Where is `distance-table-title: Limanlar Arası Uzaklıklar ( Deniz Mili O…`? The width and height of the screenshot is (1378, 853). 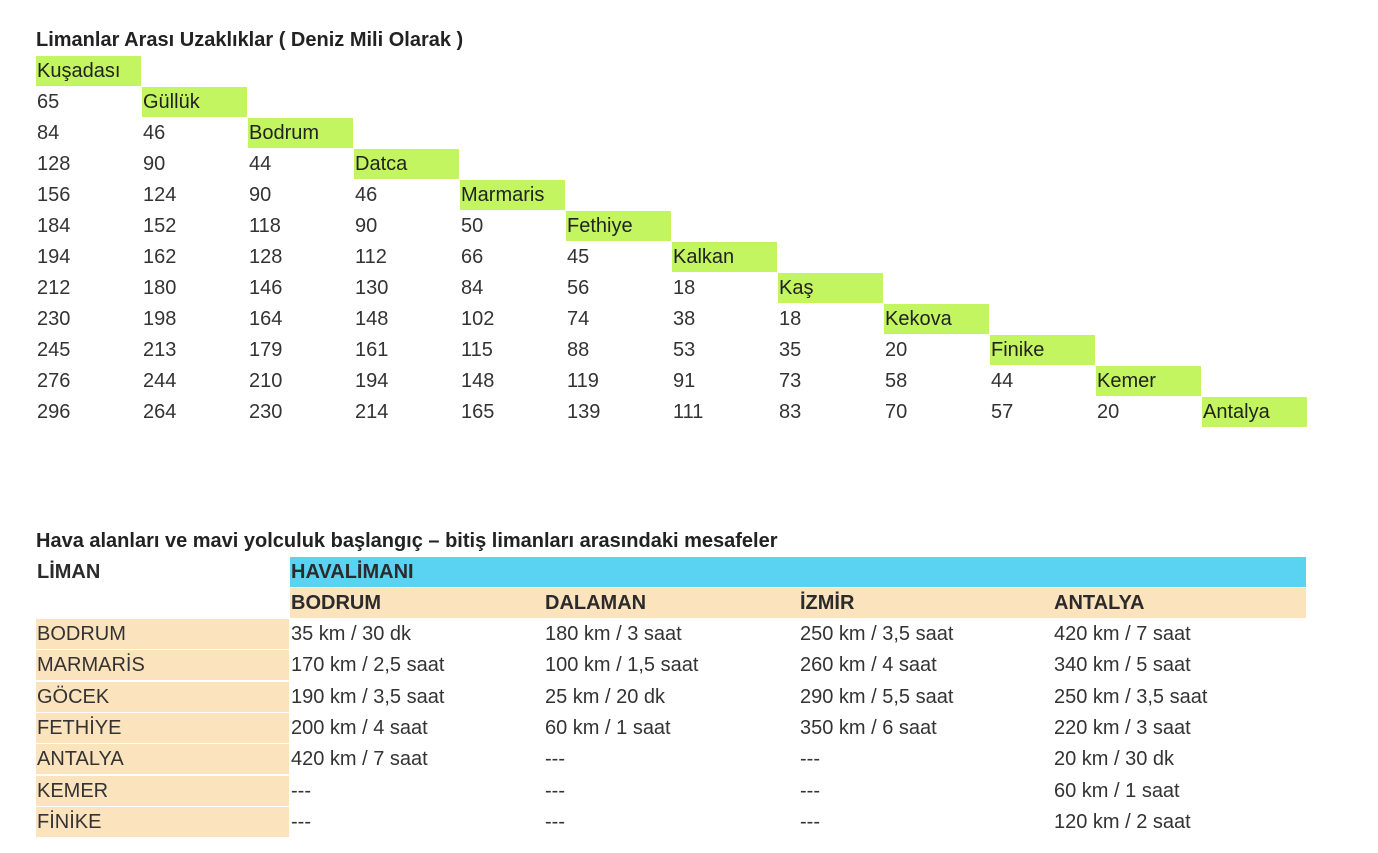 distance-table-title: Limanlar Arası Uzaklıklar ( Deniz Mili O… is located at coordinates (250, 40).